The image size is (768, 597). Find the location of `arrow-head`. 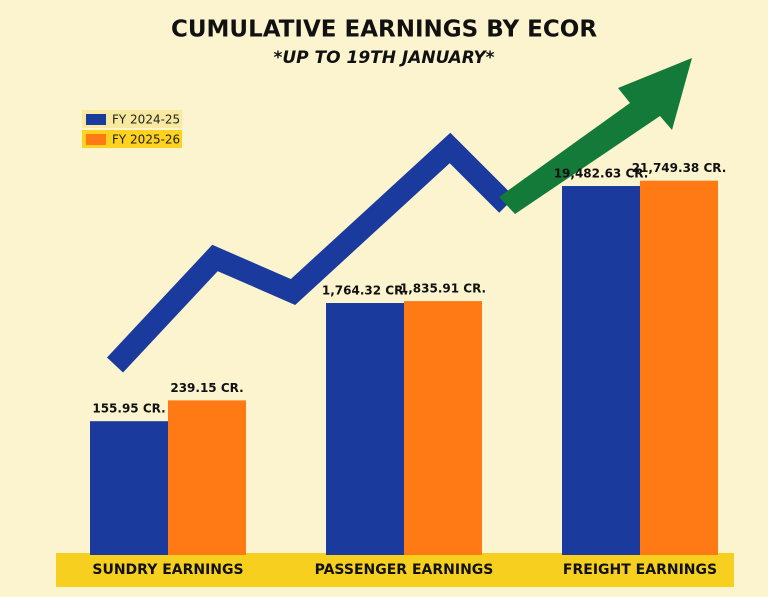

arrow-head is located at coordinates (595, 136).